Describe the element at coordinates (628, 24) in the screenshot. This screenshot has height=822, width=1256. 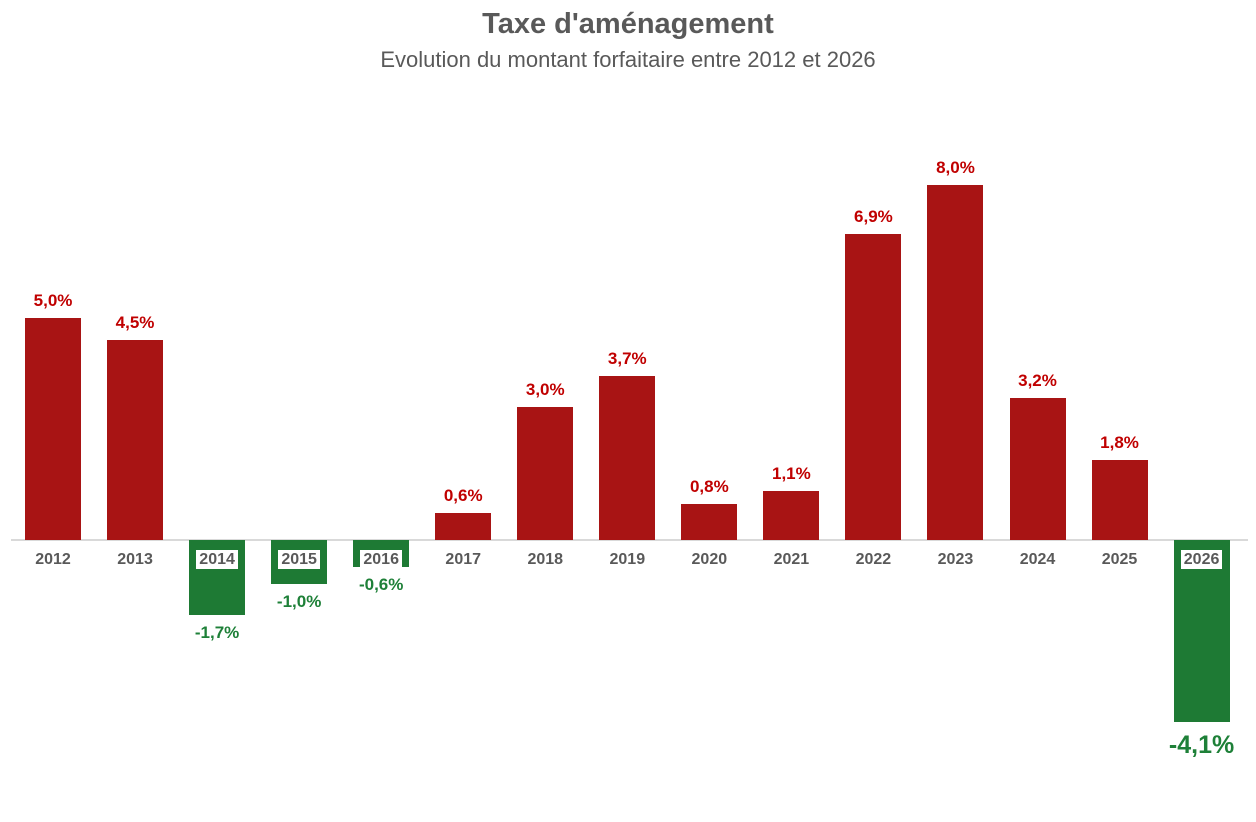
I see `chart-title: Taxe d'aménagement` at that location.